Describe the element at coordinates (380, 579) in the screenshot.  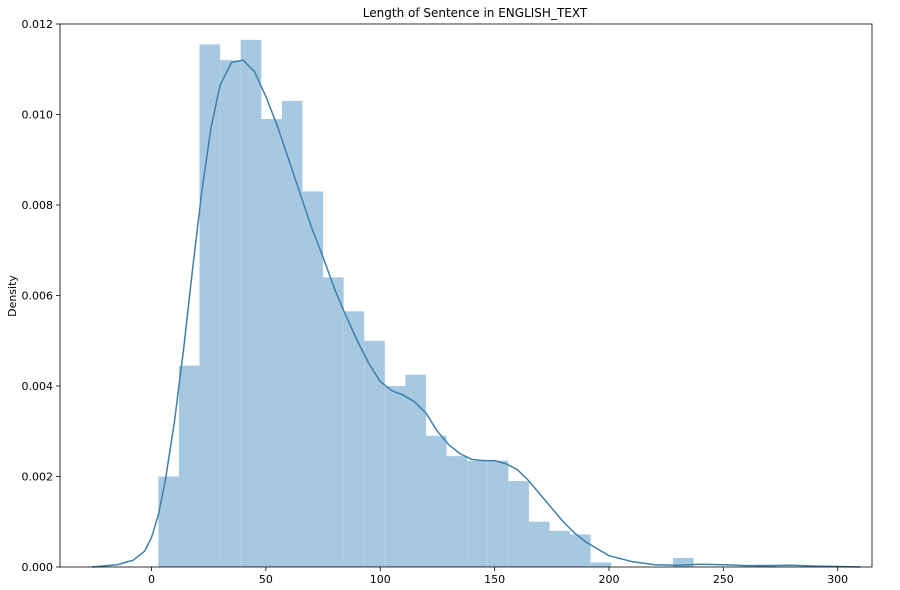
I see `x-tick-label: 100` at that location.